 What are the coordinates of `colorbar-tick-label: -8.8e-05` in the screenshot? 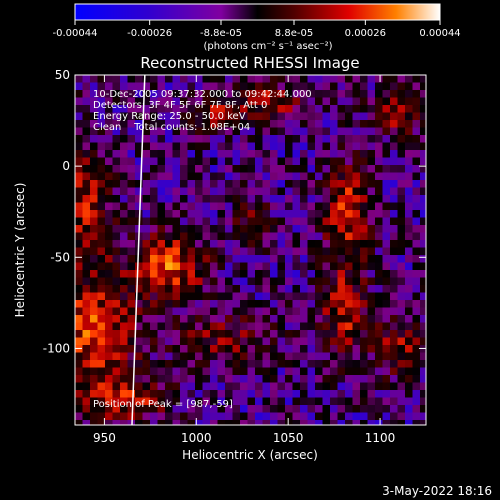 It's located at (221, 33).